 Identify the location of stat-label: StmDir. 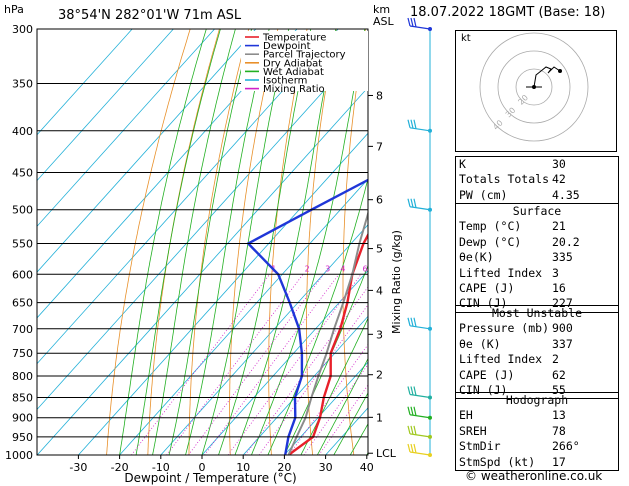
(480, 446).